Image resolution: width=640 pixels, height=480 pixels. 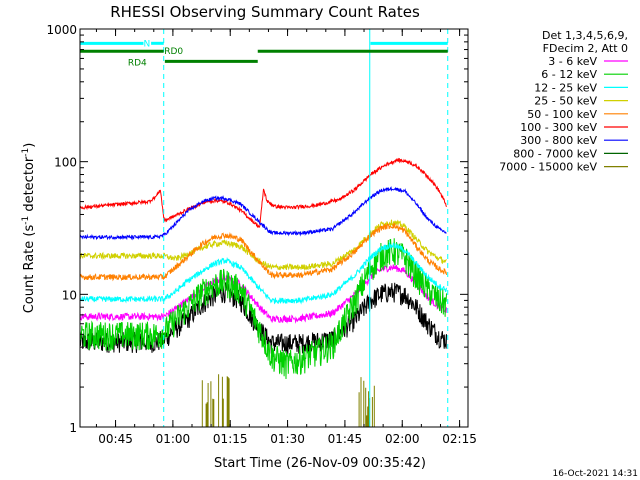 What do you see at coordinates (61, 30) in the screenshot?
I see `y-tick-label-4: 1000` at bounding box center [61, 30].